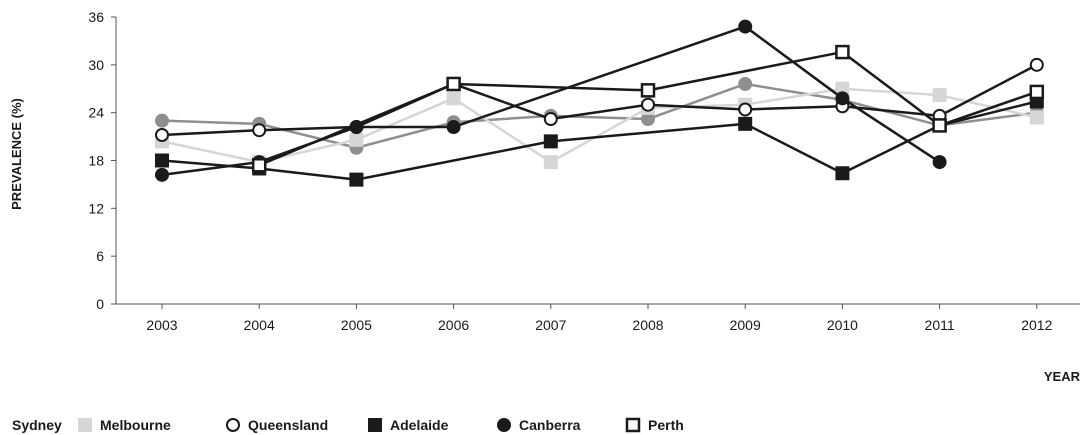 The width and height of the screenshot is (1085, 435). Describe the element at coordinates (745, 325) in the screenshot. I see `x-tick-label: 2009` at that location.